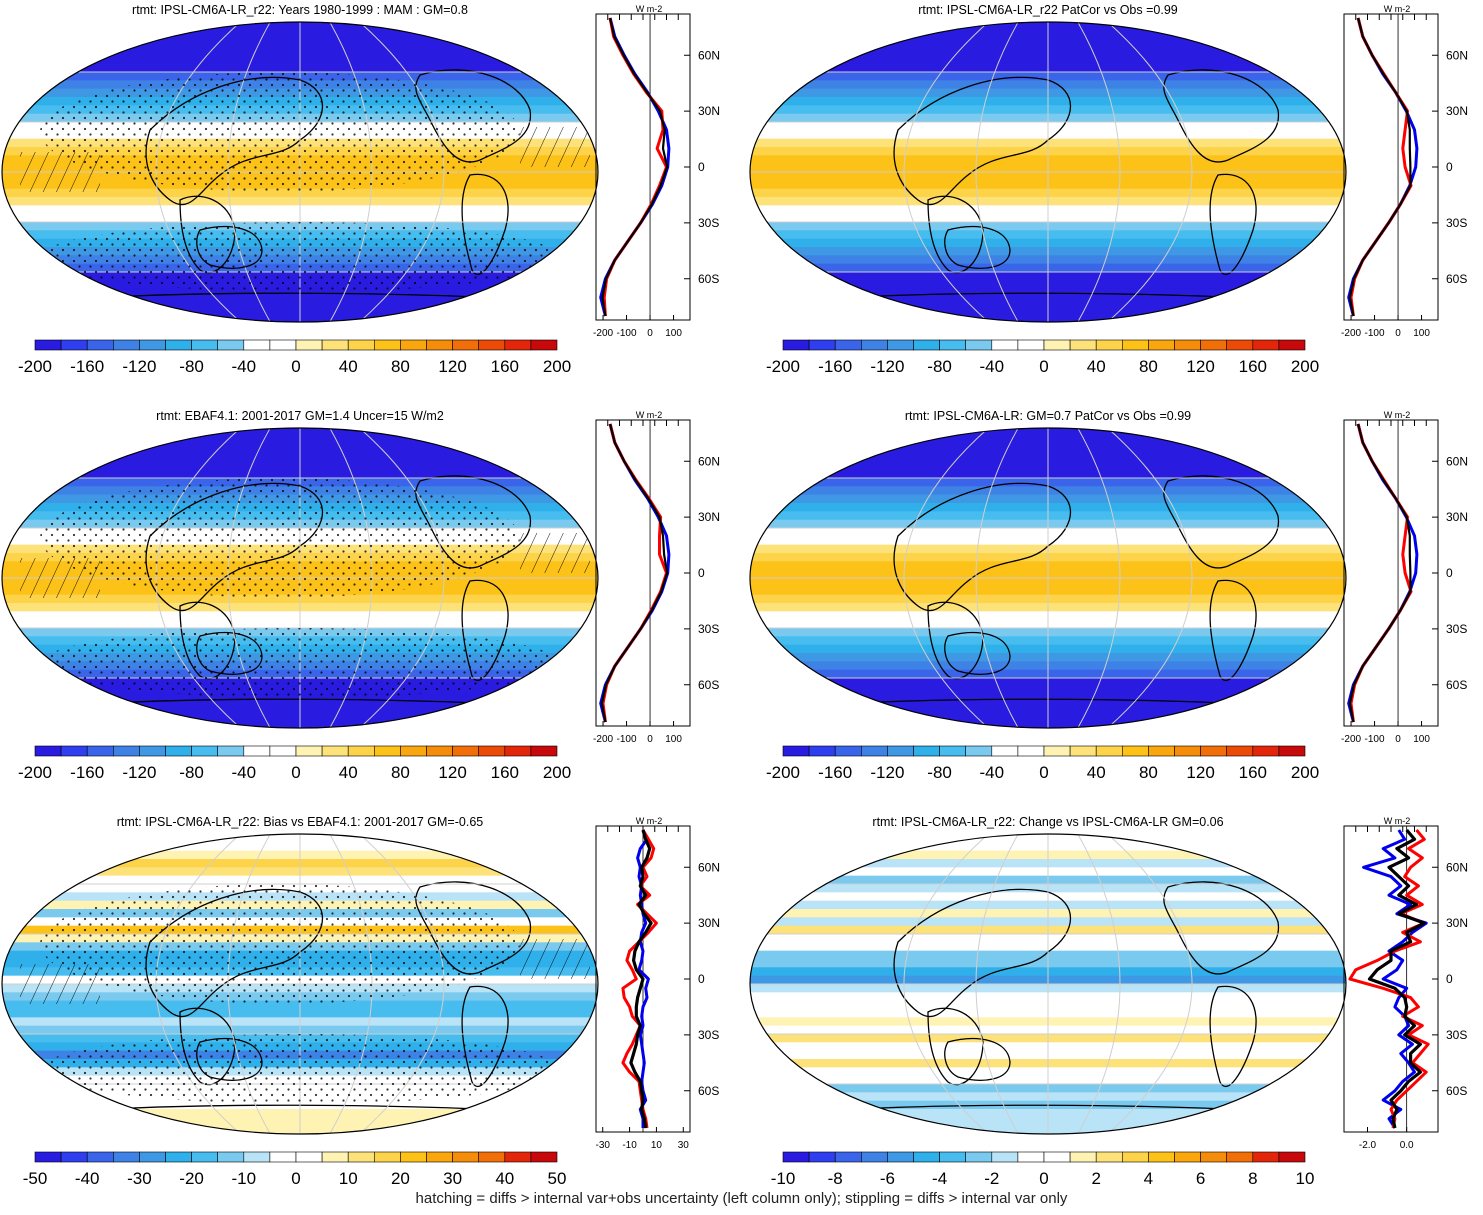 The image size is (1483, 1215). I want to click on colorbar-label: -40, so click(244, 772).